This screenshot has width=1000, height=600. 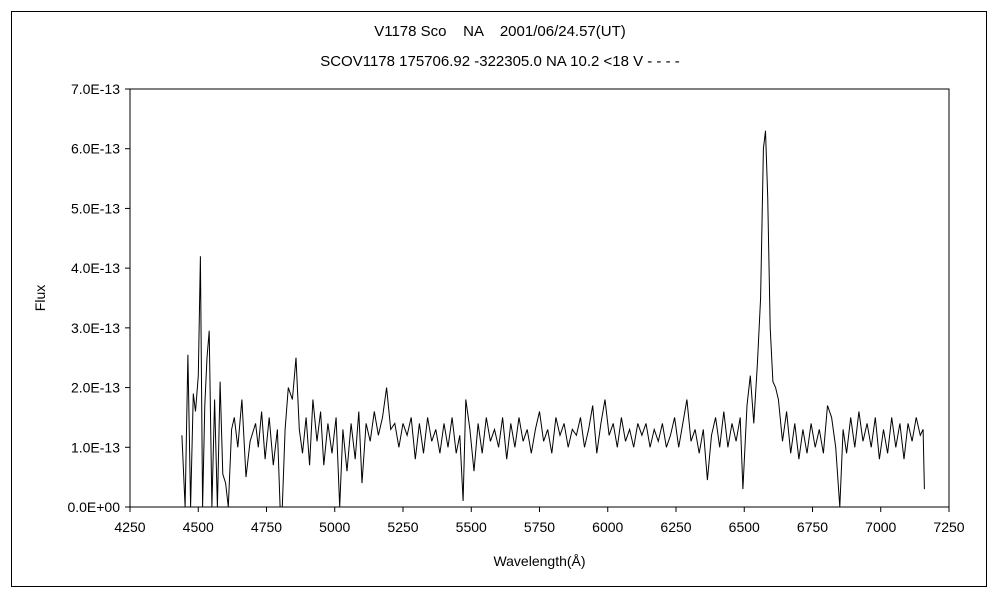 I want to click on x-tick-label: 4250, so click(x=129, y=527).